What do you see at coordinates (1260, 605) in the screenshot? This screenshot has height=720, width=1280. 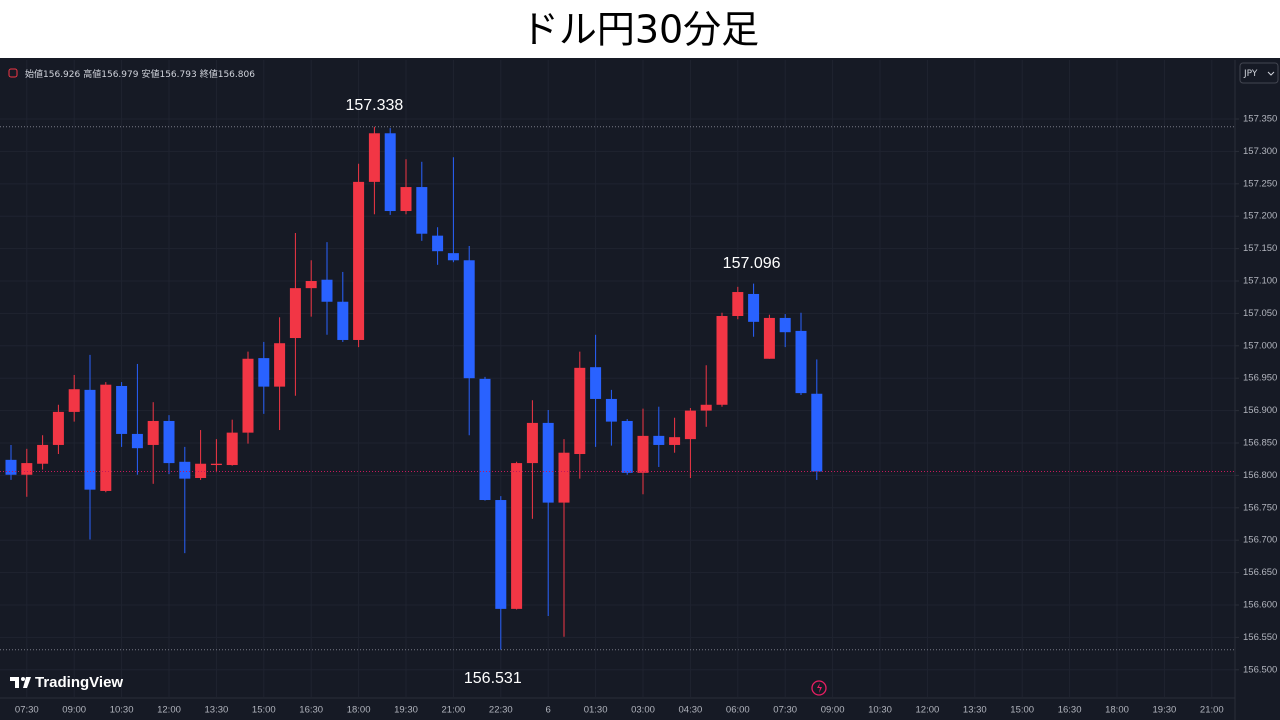 I see `y-tick-label: 156.600` at bounding box center [1260, 605].